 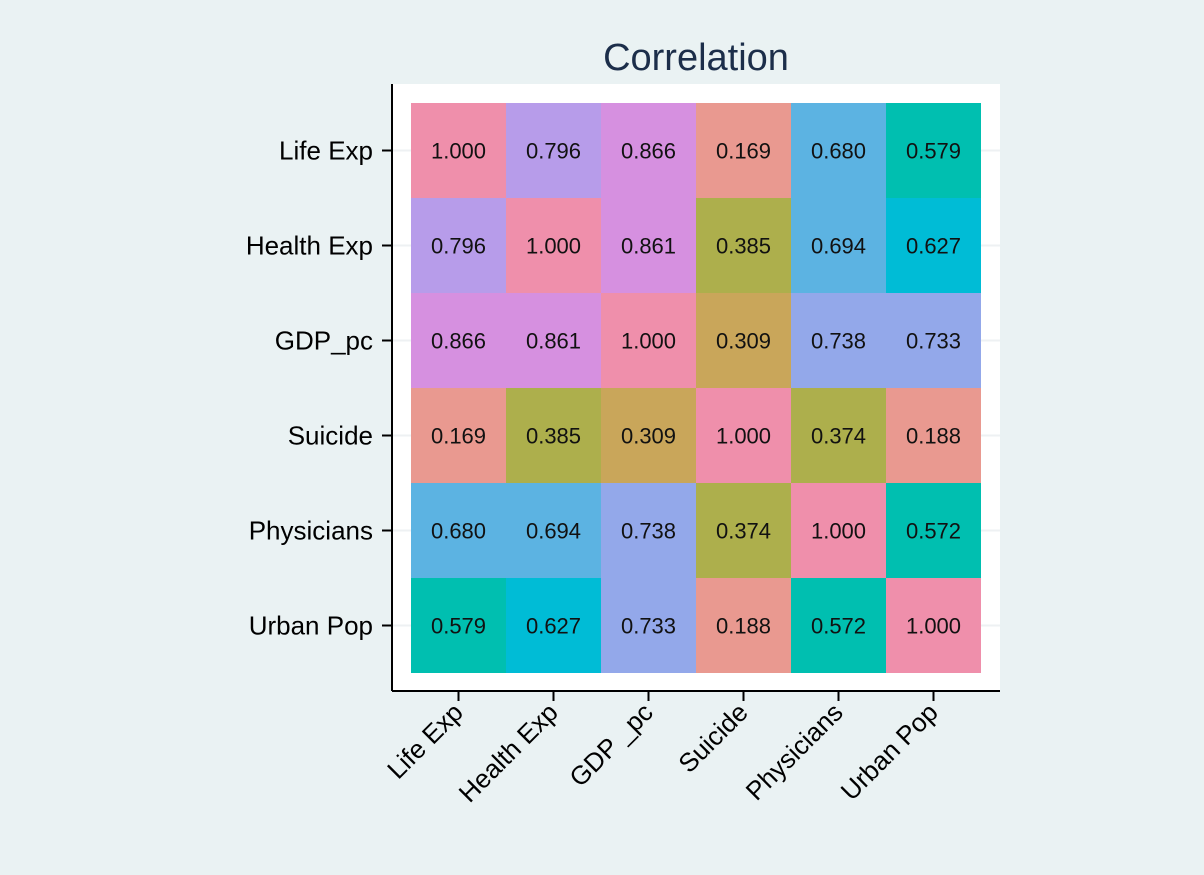 What do you see at coordinates (713, 738) in the screenshot?
I see `x-tick-label: Suicide` at bounding box center [713, 738].